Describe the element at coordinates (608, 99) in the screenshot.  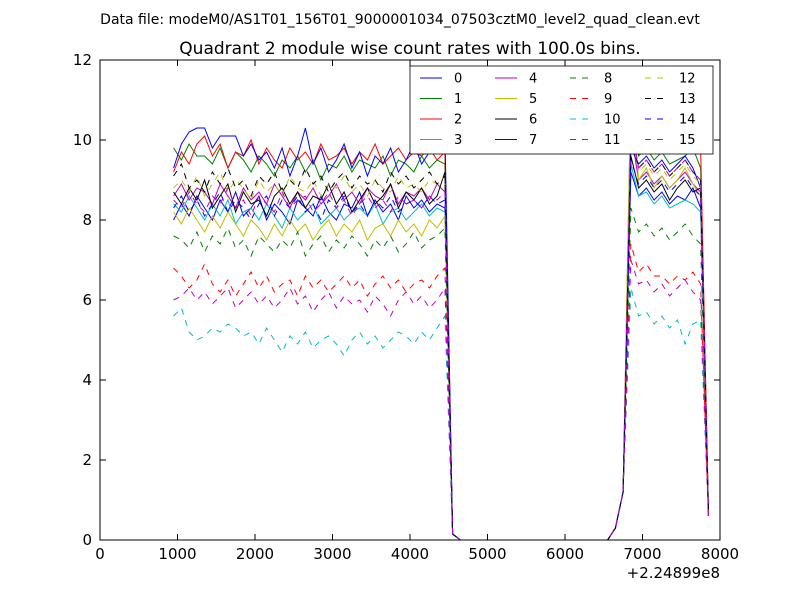
I see `legend-label-9: 9` at that location.